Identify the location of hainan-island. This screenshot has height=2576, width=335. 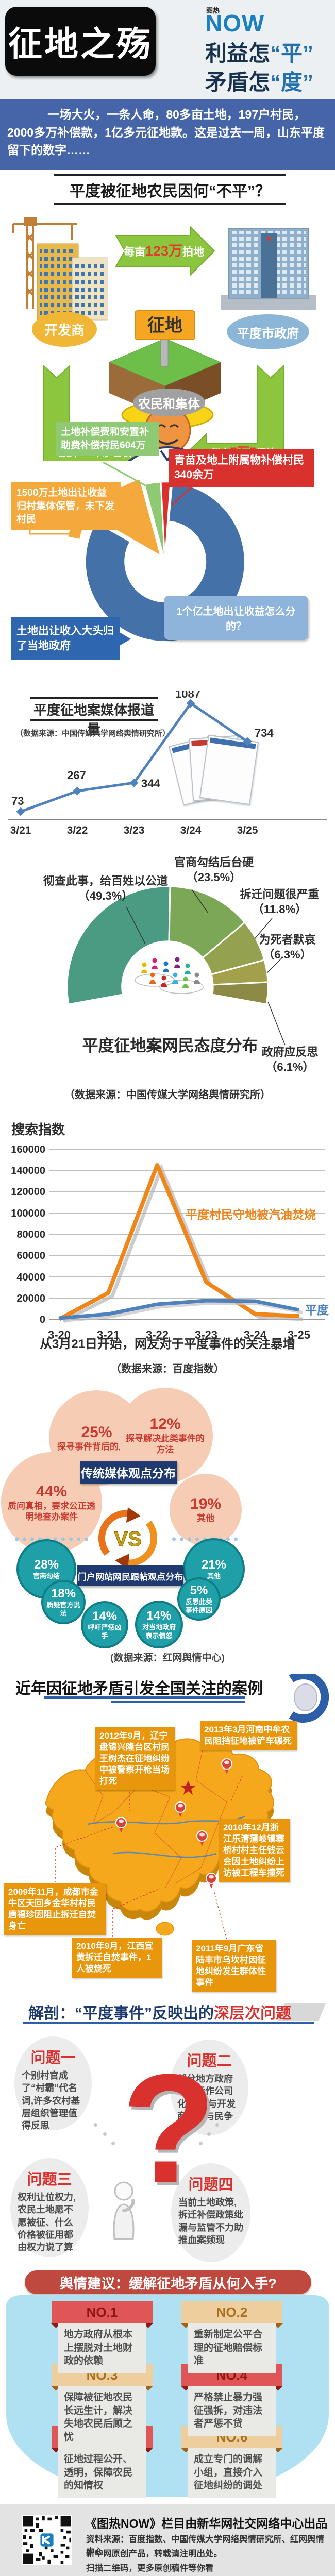
(165, 1929).